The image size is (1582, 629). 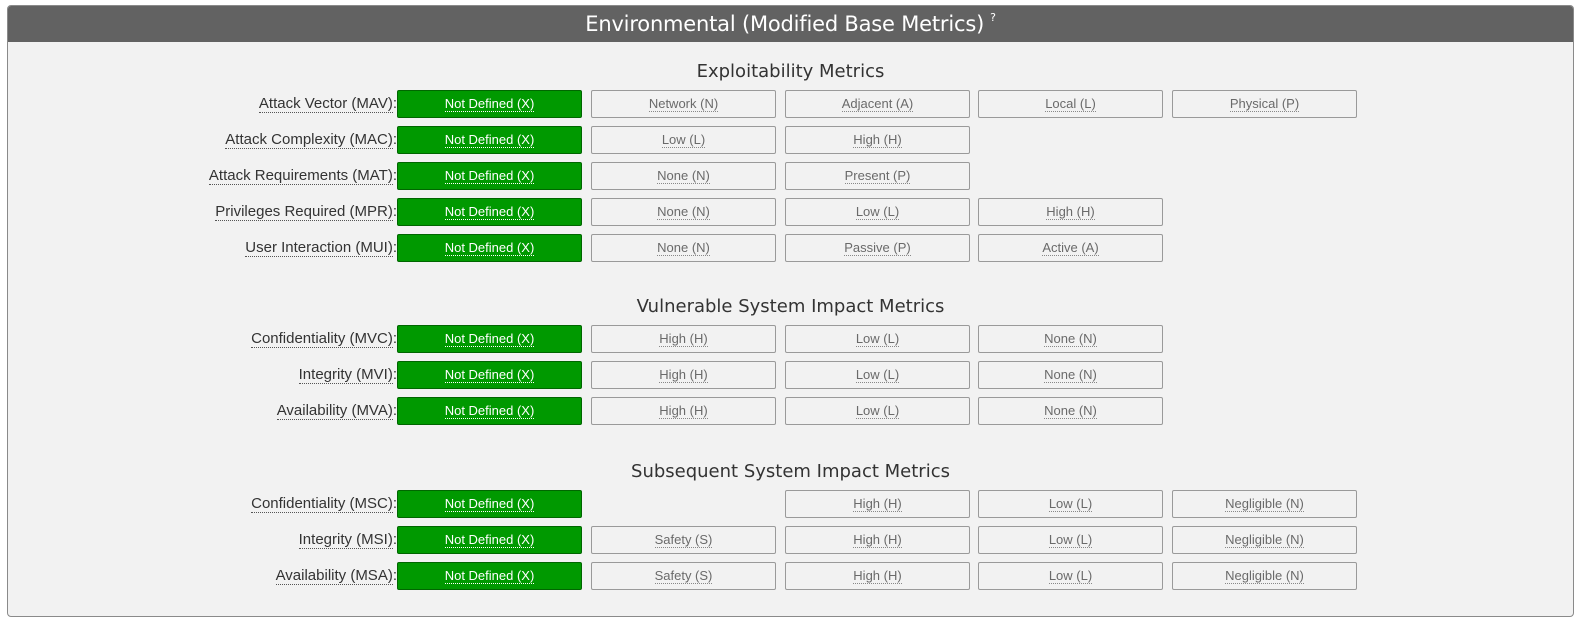 I want to click on panel-header: Environmental (Modified Base Metrics) ?, so click(x=790, y=24).